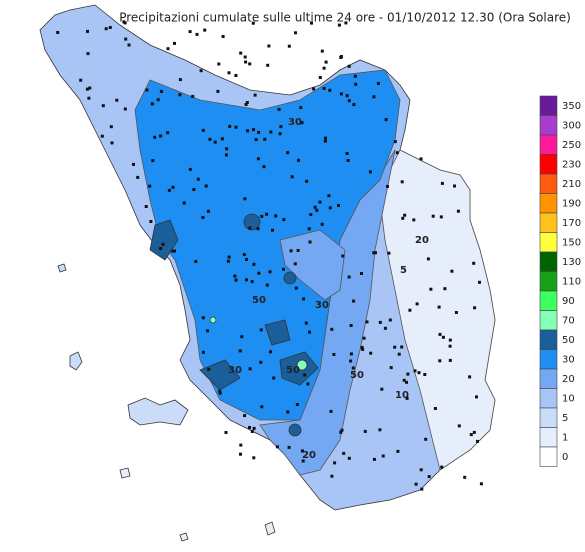  I want to click on legend-label: 190, so click(571, 203).